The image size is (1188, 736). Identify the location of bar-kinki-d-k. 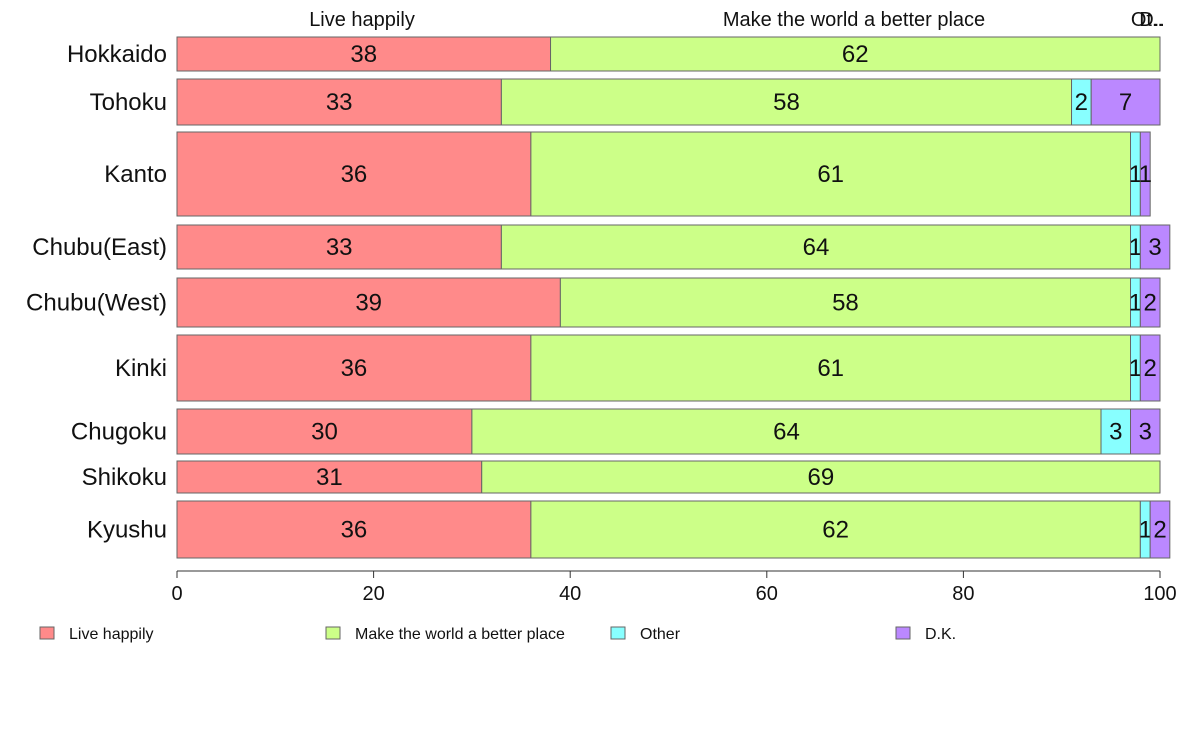
(1150, 368).